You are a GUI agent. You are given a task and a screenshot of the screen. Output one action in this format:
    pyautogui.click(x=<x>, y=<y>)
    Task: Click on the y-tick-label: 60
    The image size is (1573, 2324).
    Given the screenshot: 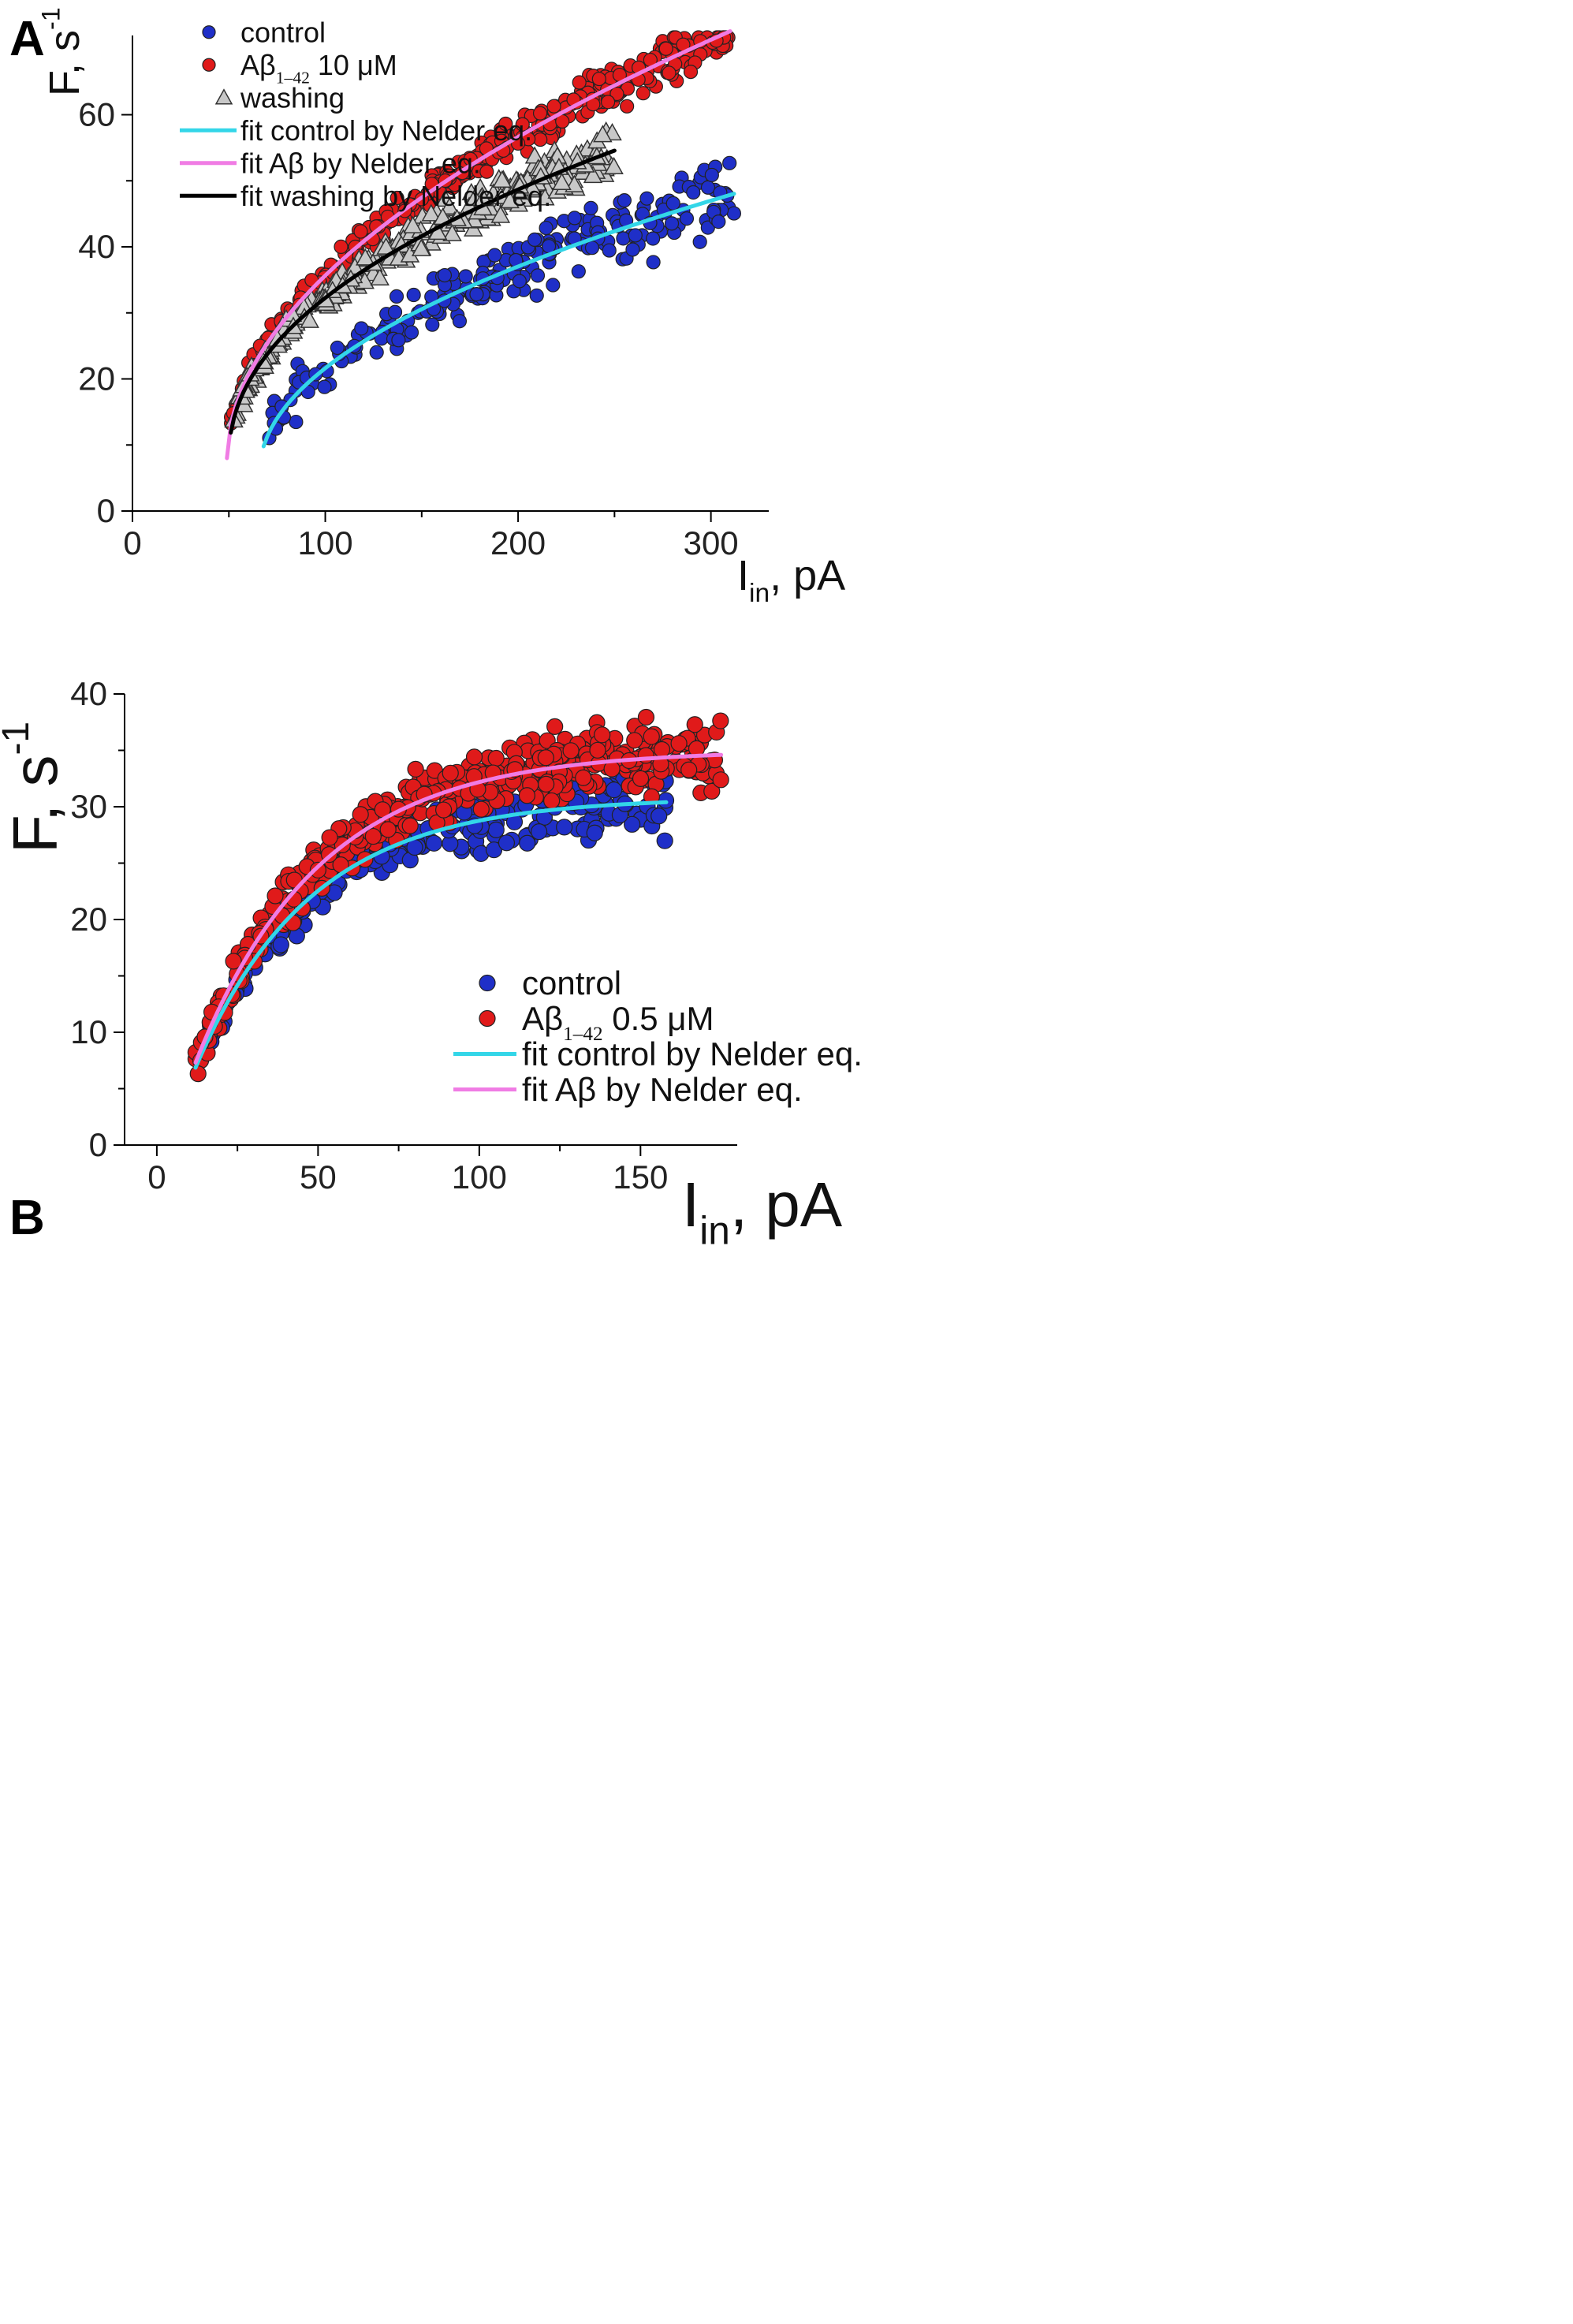 What is the action you would take?
    pyautogui.click(x=96, y=114)
    